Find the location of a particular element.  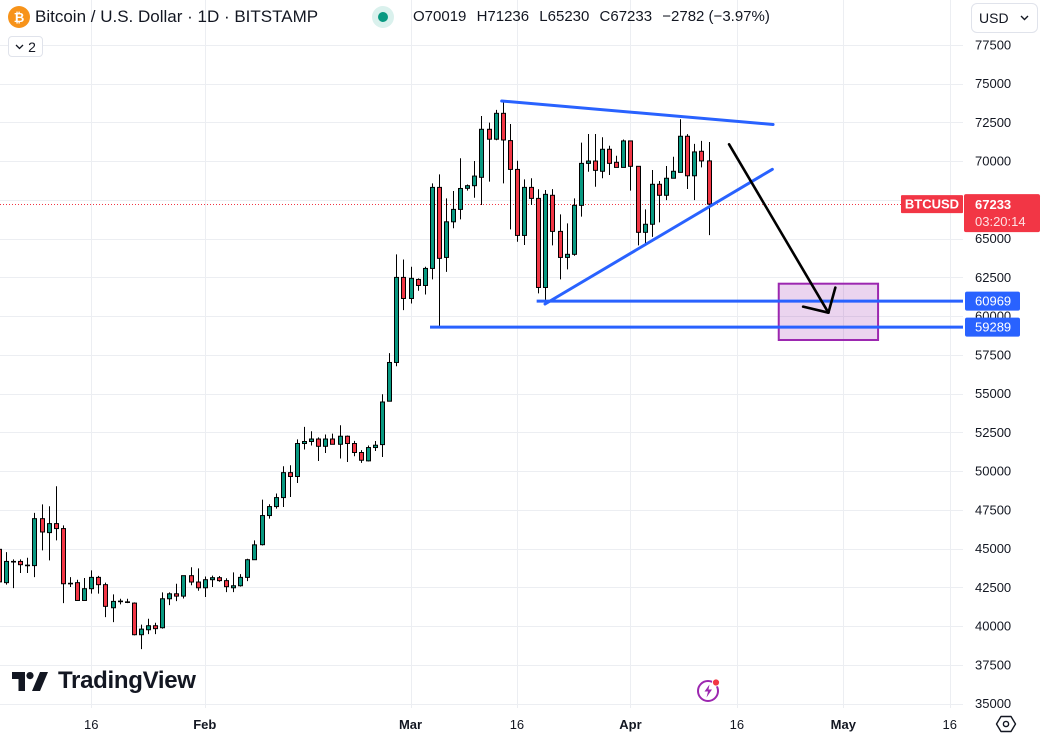

price-change: −2782 (−3.97%) is located at coordinates (716, 16).